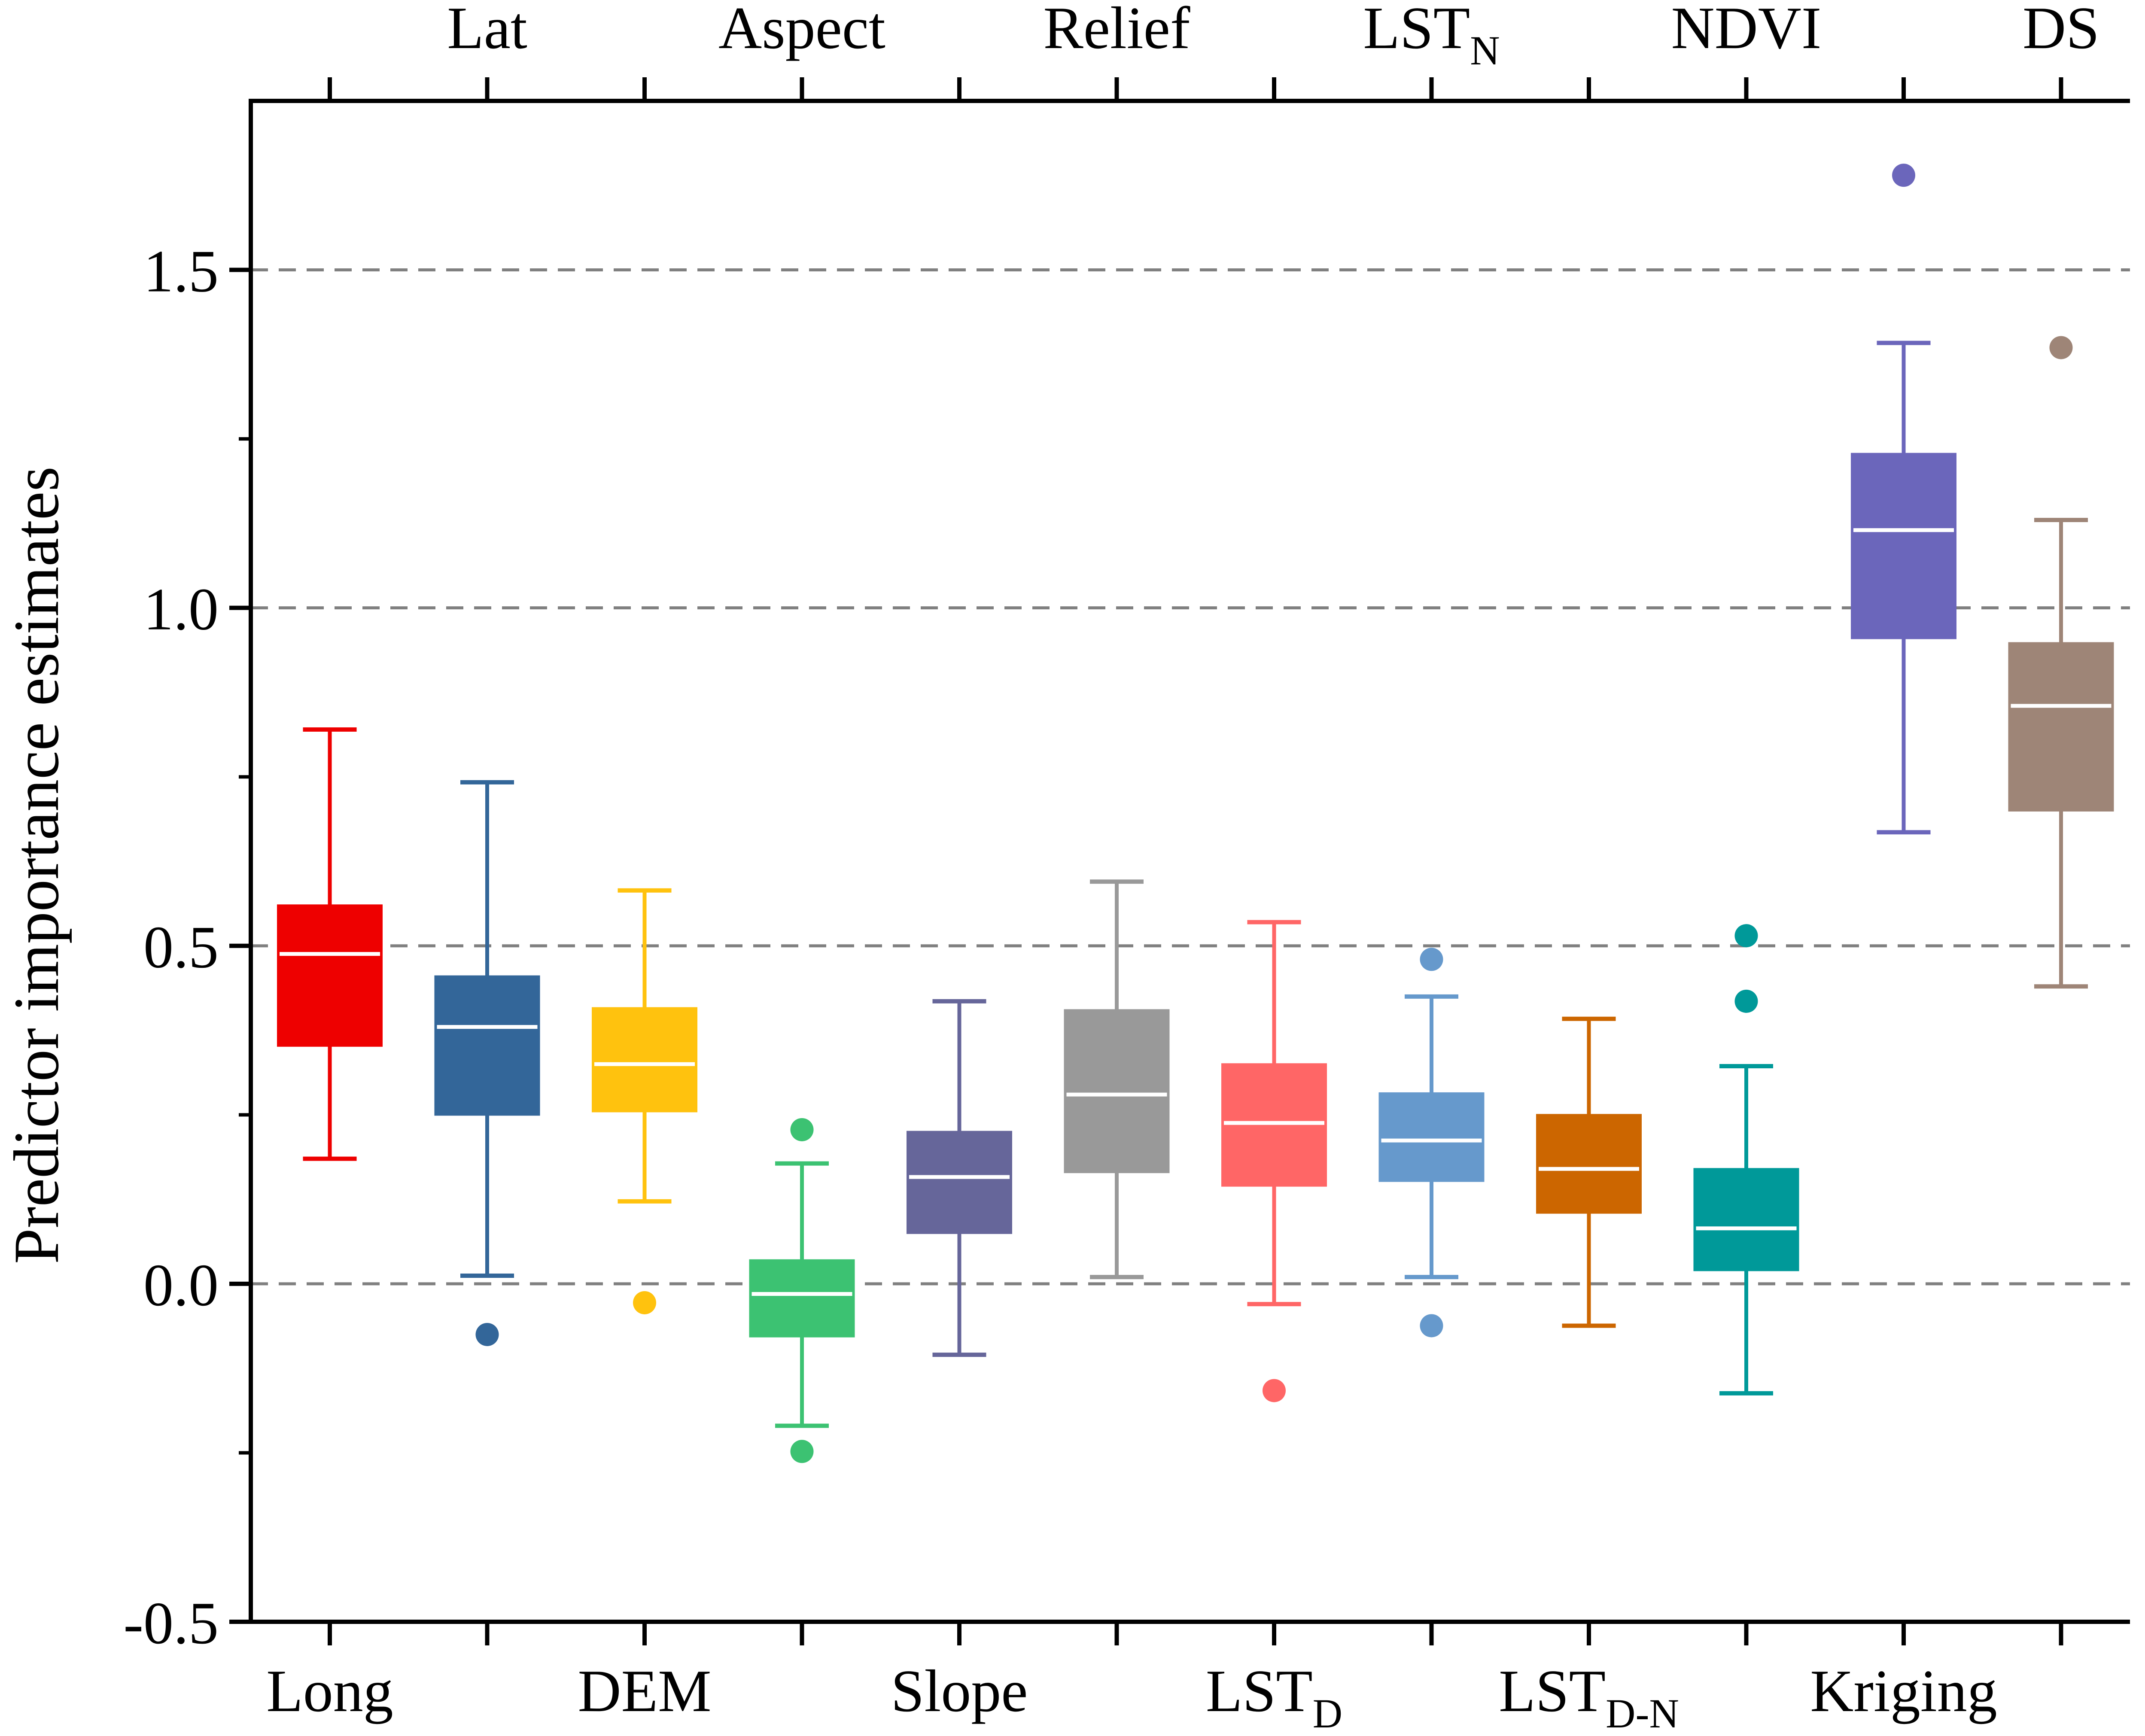  I want to click on category-label-kriging: Kriging, so click(1903, 1691).